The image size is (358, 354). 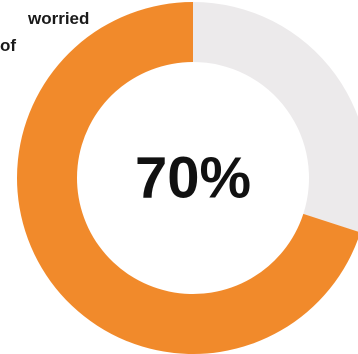 What do you see at coordinates (193, 178) in the screenshot?
I see `center-percentage-label: 70%` at bounding box center [193, 178].